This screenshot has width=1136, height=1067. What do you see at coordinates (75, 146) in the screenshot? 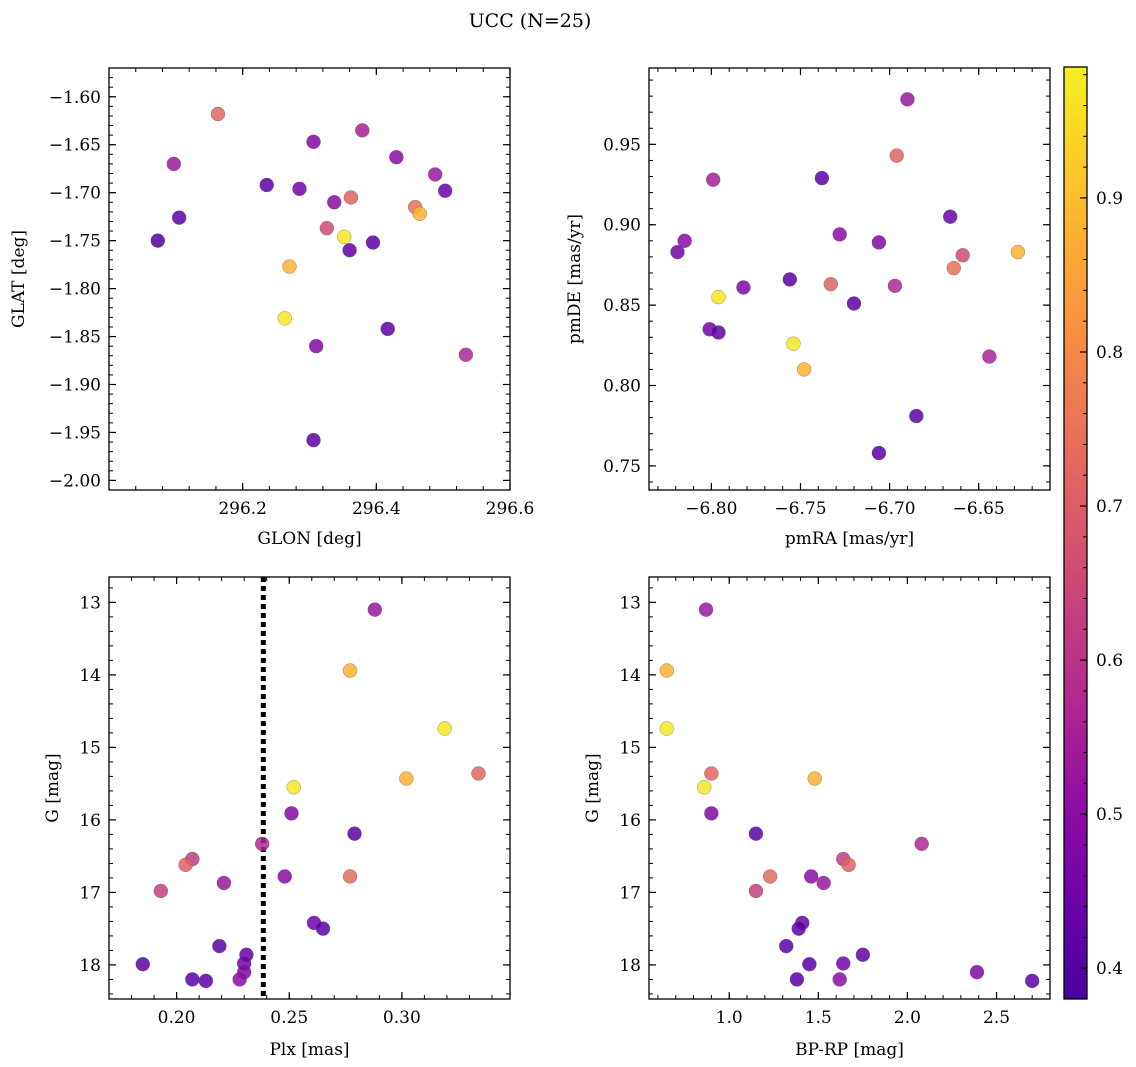
I see `y-tick-label: −1.65` at bounding box center [75, 146].